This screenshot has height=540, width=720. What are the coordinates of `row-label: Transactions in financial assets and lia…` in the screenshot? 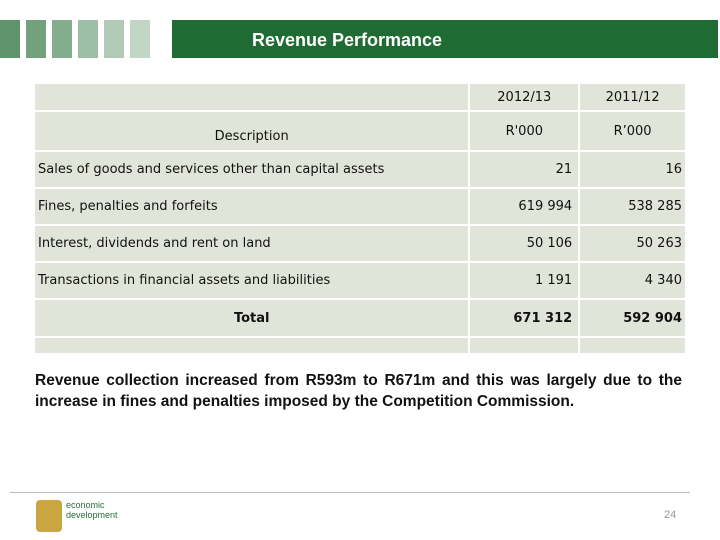 It's located at (251, 280).